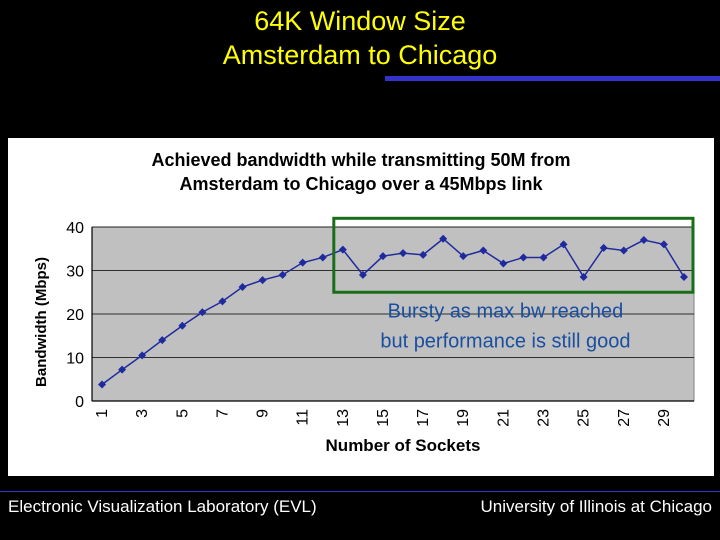 The height and width of the screenshot is (540, 720). What do you see at coordinates (343, 418) in the screenshot?
I see `x-tick-label-13: 13` at bounding box center [343, 418].